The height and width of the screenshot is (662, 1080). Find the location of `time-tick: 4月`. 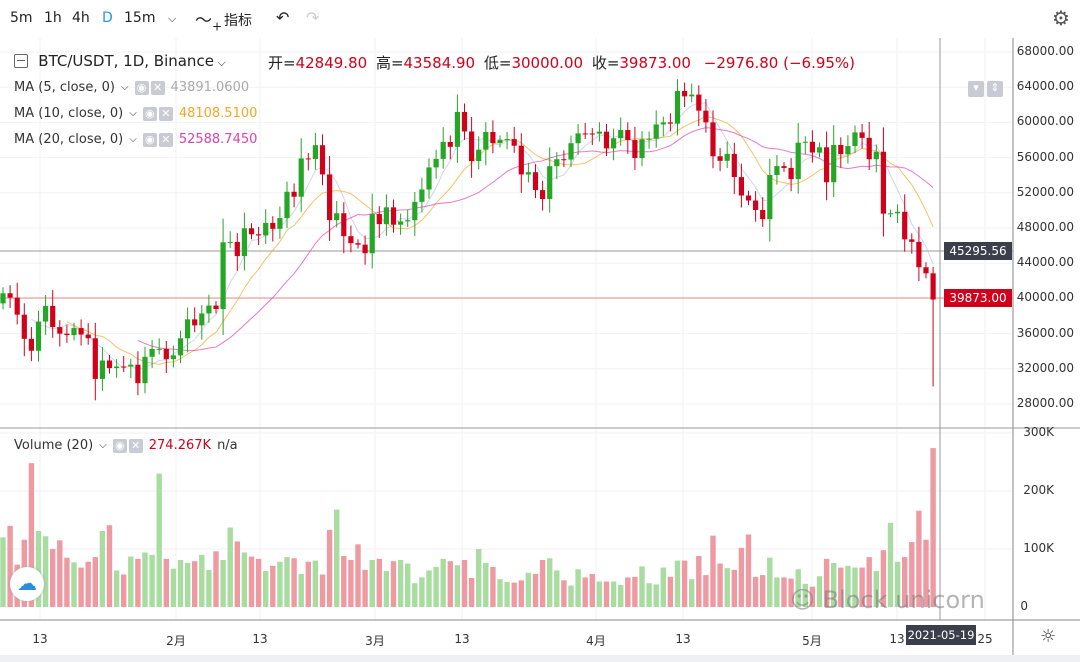

time-tick: 4月 is located at coordinates (596, 641).